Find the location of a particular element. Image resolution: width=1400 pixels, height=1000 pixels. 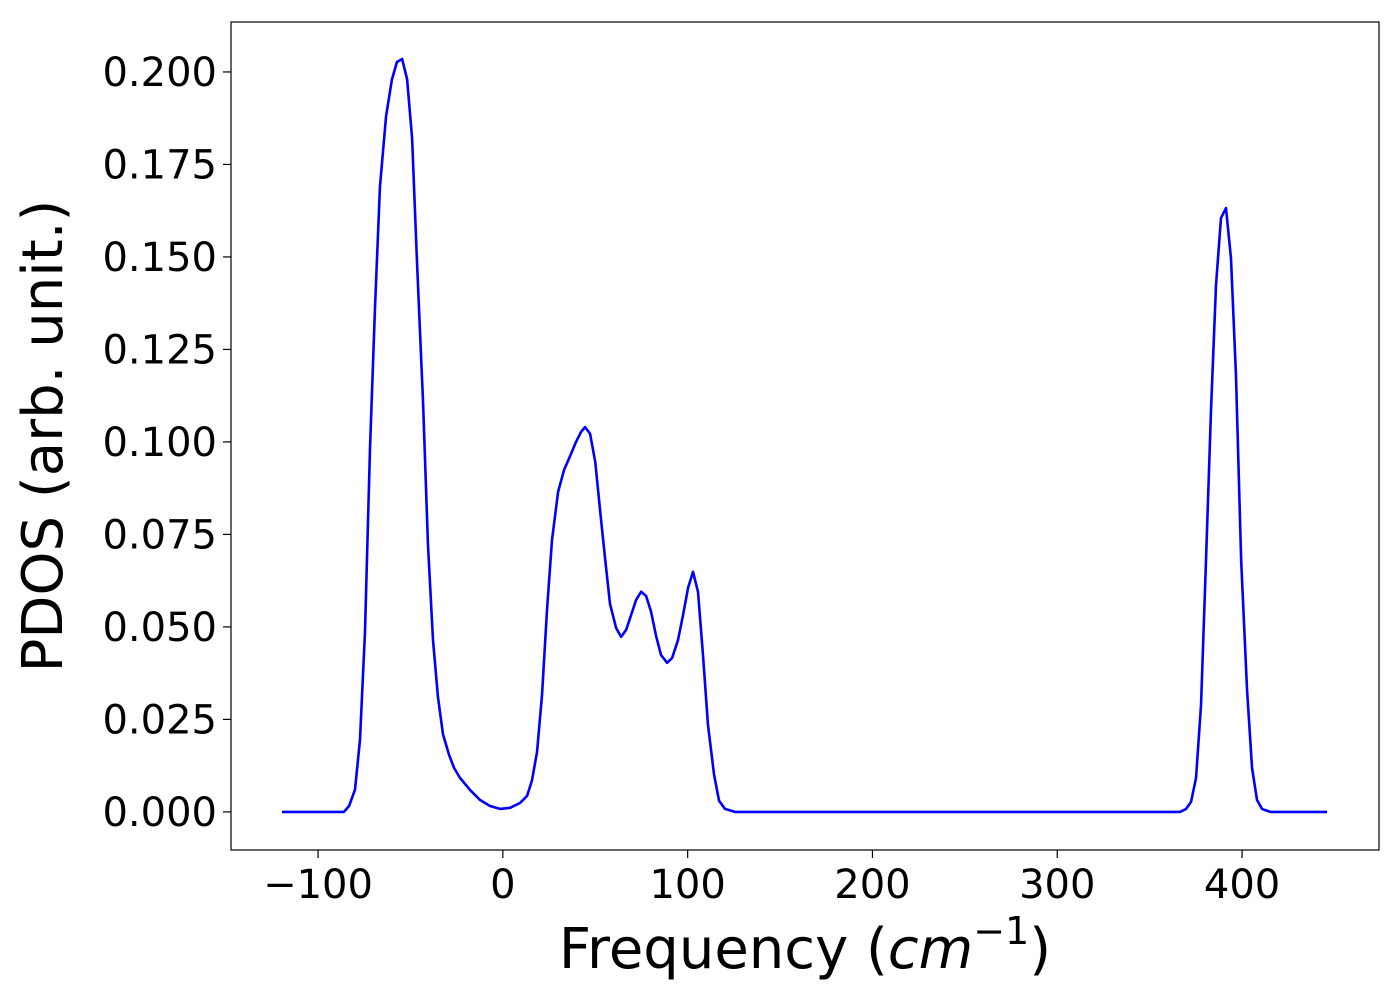

y-axis-label: PDOS (arb. unit.) is located at coordinates (43, 436).